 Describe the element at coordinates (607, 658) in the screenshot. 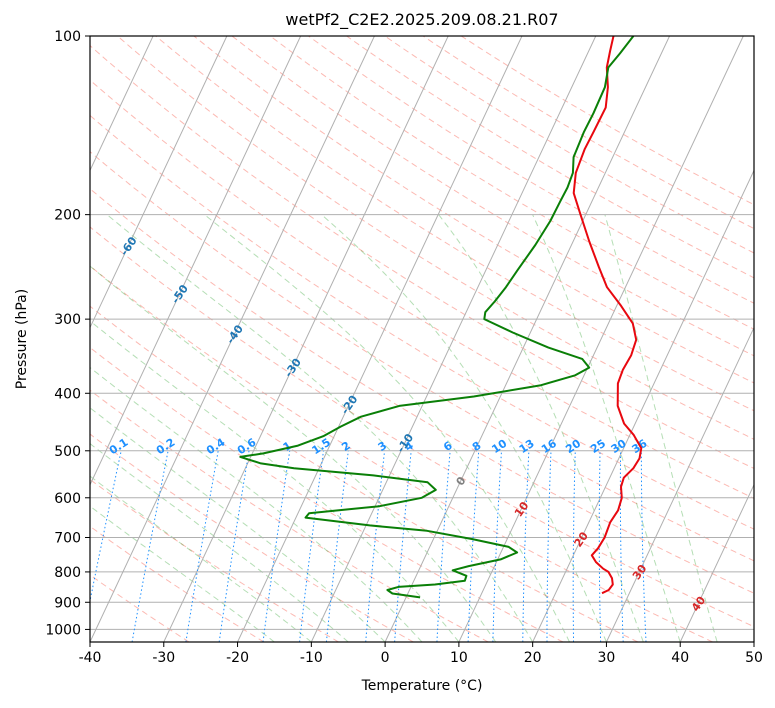

I see `x-tick-label: 30` at that location.